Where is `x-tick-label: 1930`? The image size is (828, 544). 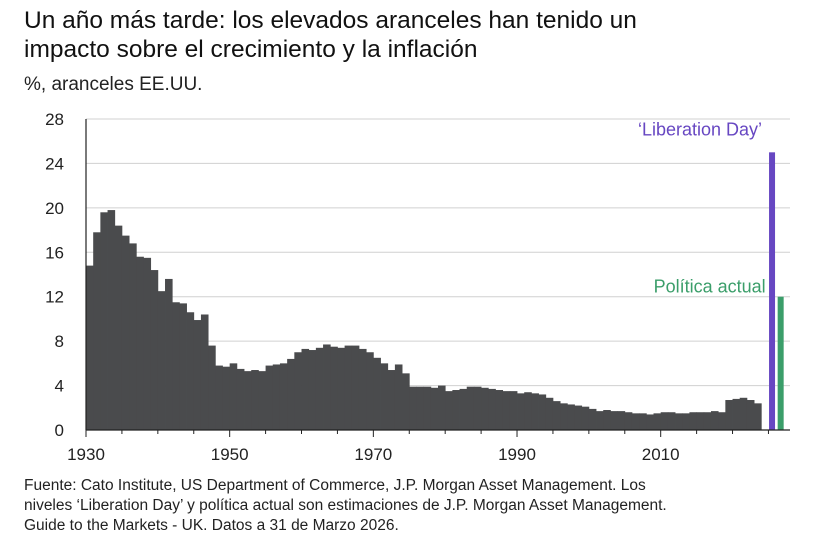 x-tick-label: 1930 is located at coordinates (86, 454).